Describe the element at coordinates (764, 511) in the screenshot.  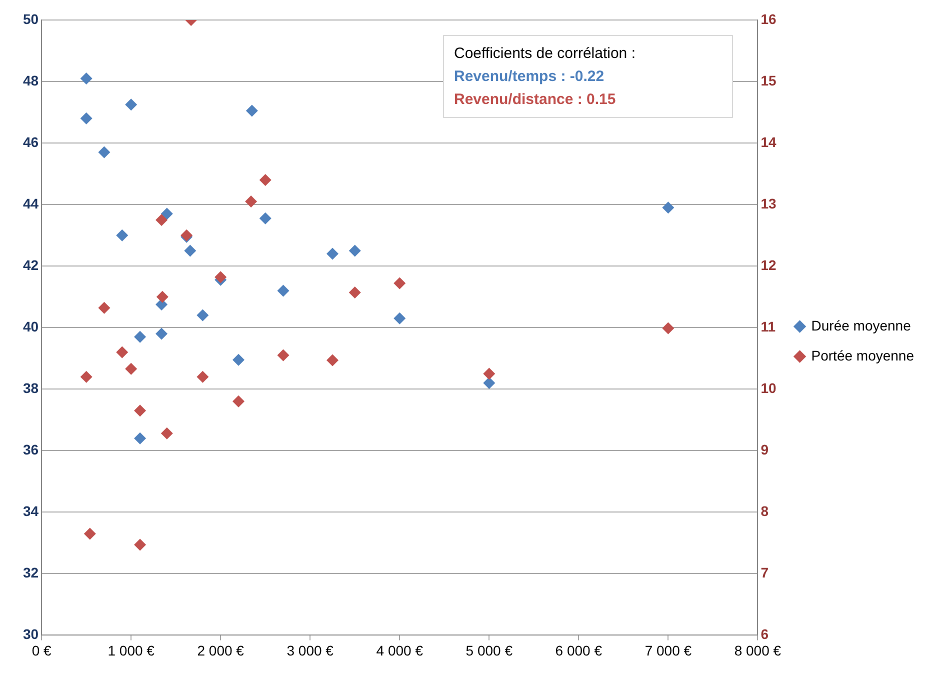
I see `y2-tick-label: 8` at that location.